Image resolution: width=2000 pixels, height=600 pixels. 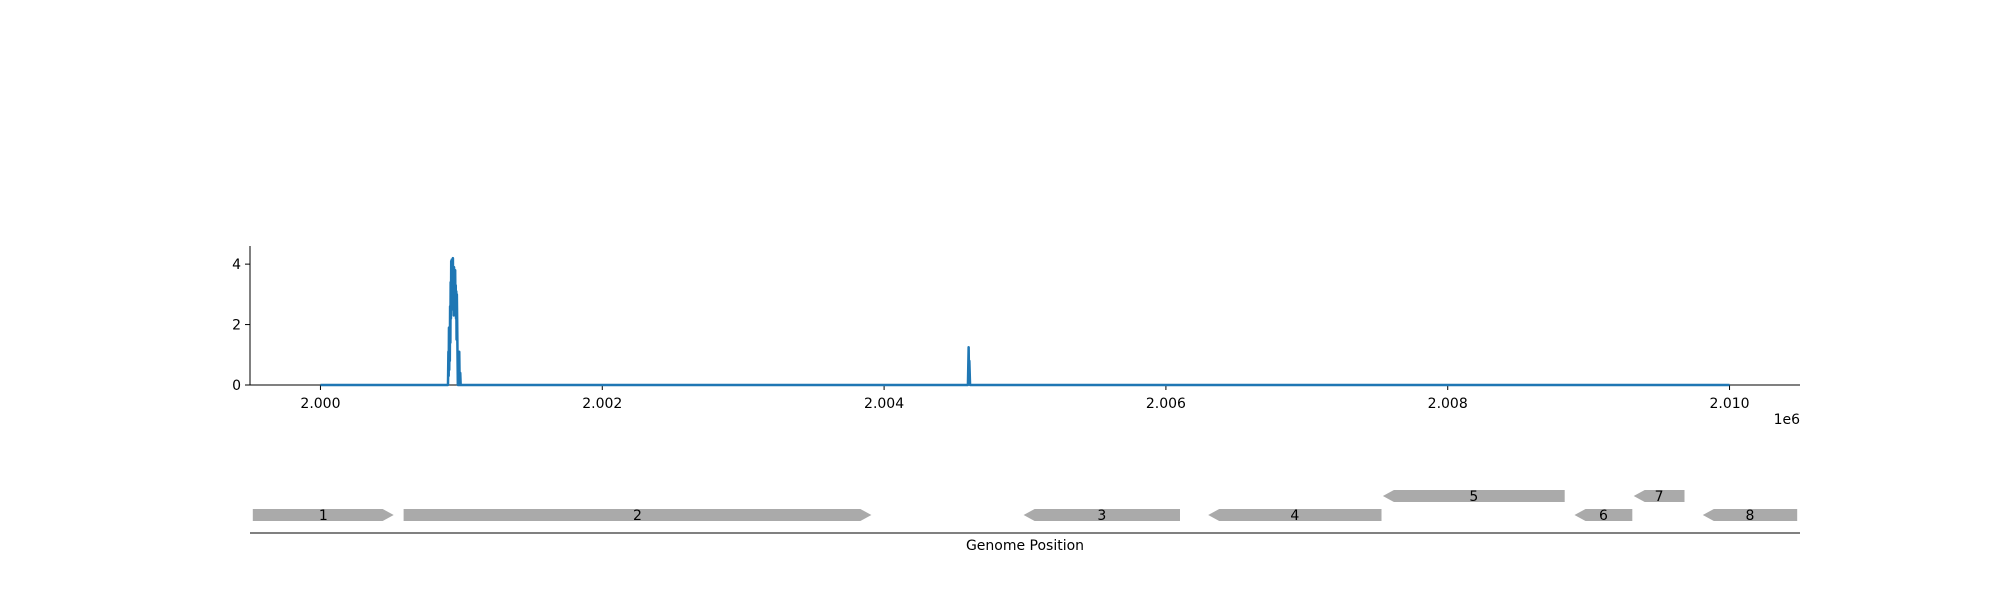 What do you see at coordinates (884, 404) in the screenshot?
I see `x-tick-label: 2.004` at bounding box center [884, 404].